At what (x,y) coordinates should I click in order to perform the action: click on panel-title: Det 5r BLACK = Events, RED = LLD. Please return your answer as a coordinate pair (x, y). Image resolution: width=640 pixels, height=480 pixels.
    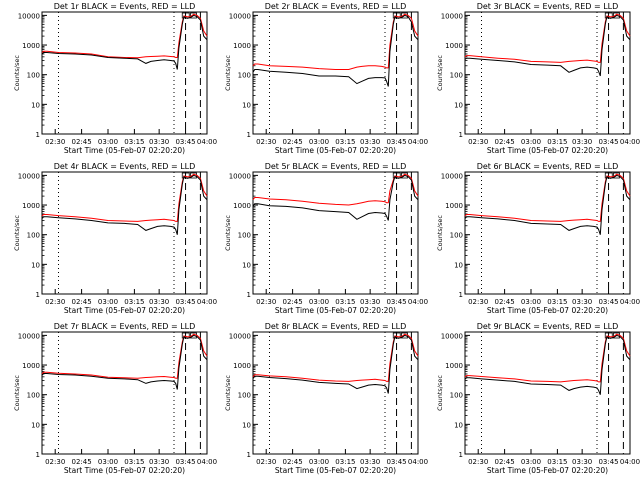
    Looking at the image, I should click on (336, 166).